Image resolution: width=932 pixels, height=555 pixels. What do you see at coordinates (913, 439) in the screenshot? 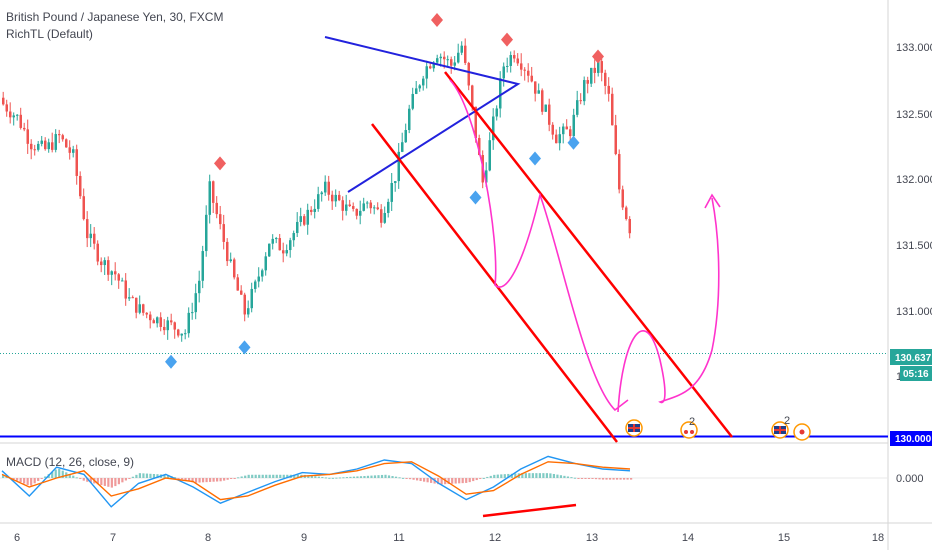
I see `support-price-value: 130.000` at bounding box center [913, 439].